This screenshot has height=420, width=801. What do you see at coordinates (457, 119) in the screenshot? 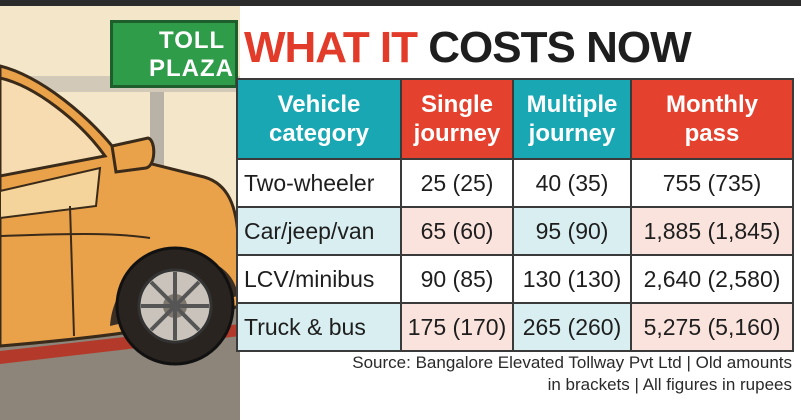
I see `header-single-journey: Single journey` at bounding box center [457, 119].